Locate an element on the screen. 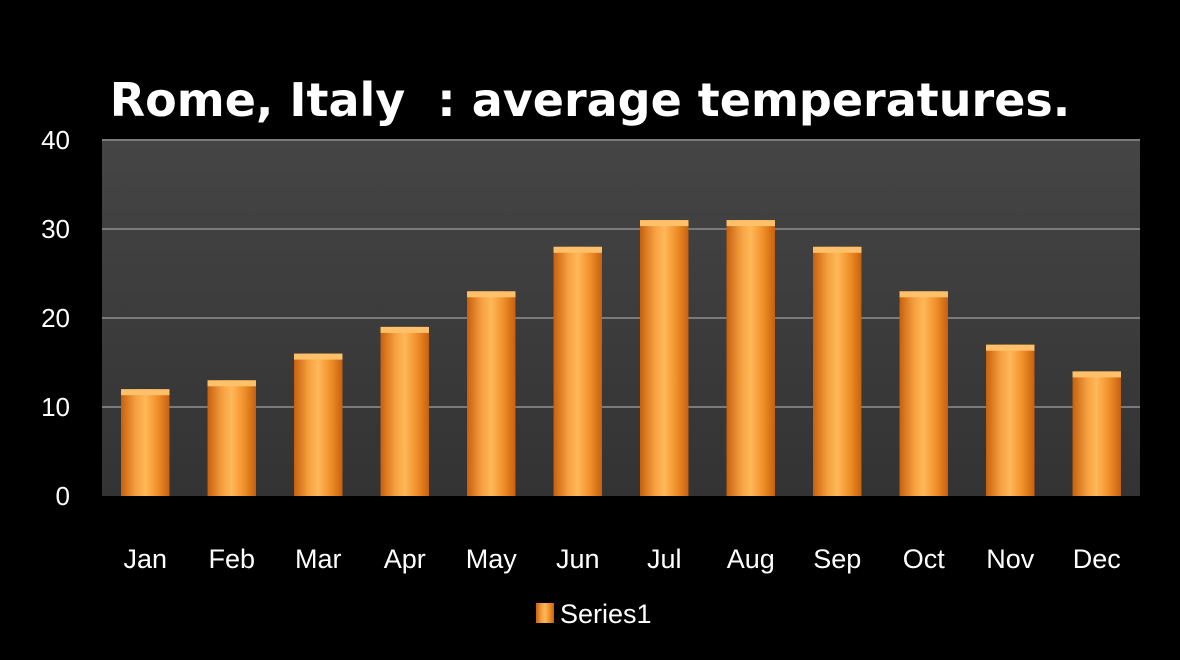 The height and width of the screenshot is (660, 1180). bar-jul is located at coordinates (664, 358).